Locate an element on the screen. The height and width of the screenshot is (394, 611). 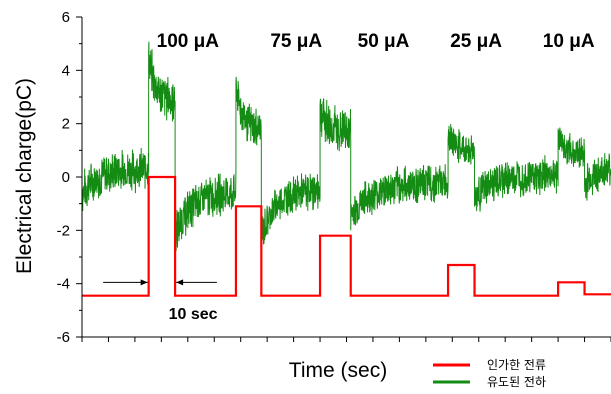
legend: 인가한 전류 유도된 전하 is located at coordinates (489, 373).